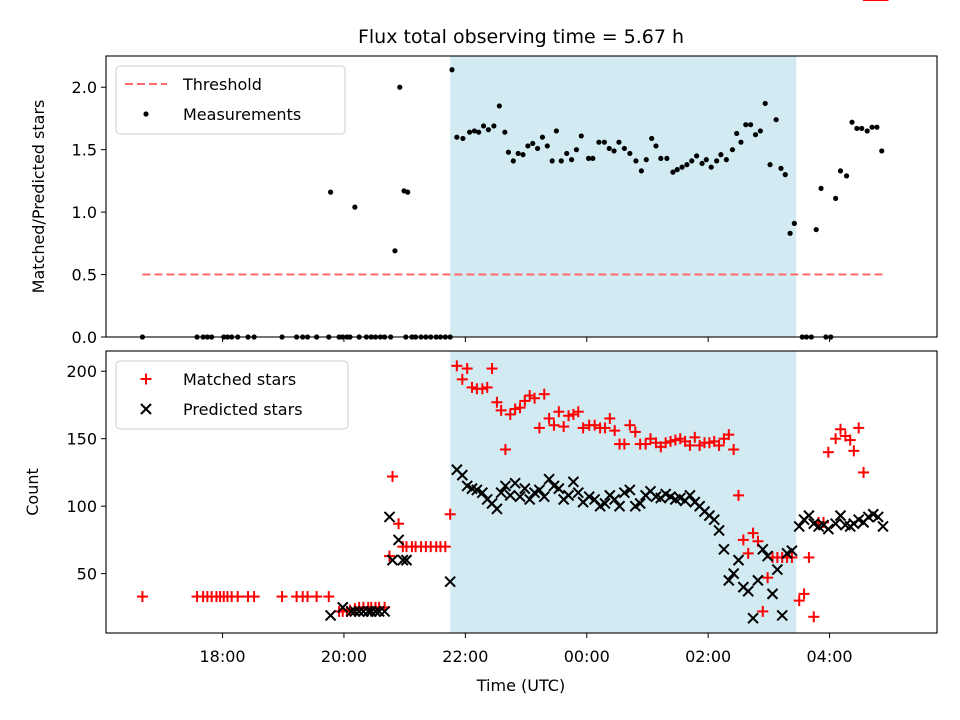 The width and height of the screenshot is (960, 720). I want to click on x-tick-label: 22:00, so click(465, 656).